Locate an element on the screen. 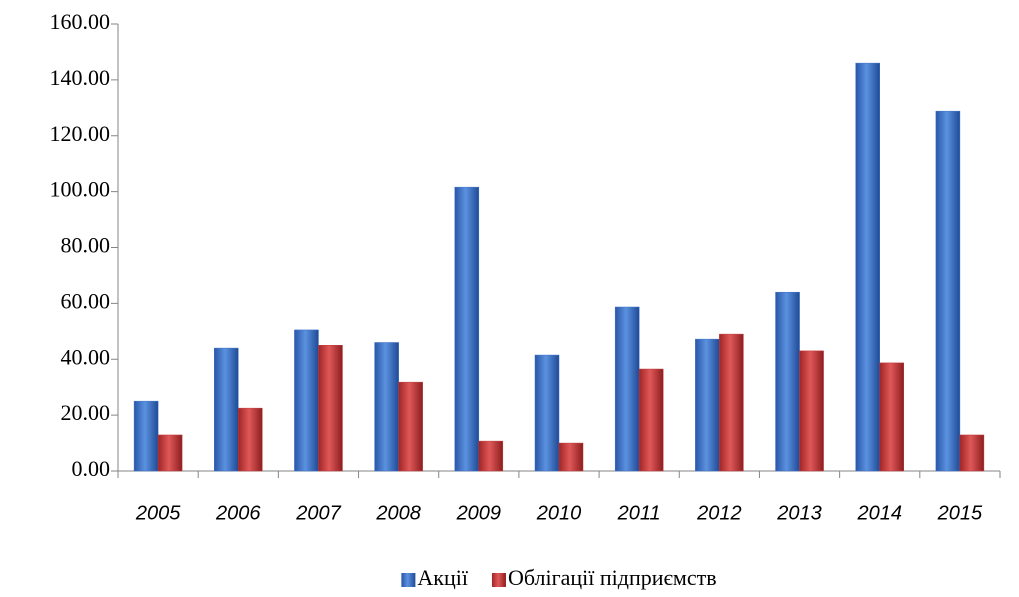 The height and width of the screenshot is (597, 1019). x-tick-label: 2010 is located at coordinates (559, 513).